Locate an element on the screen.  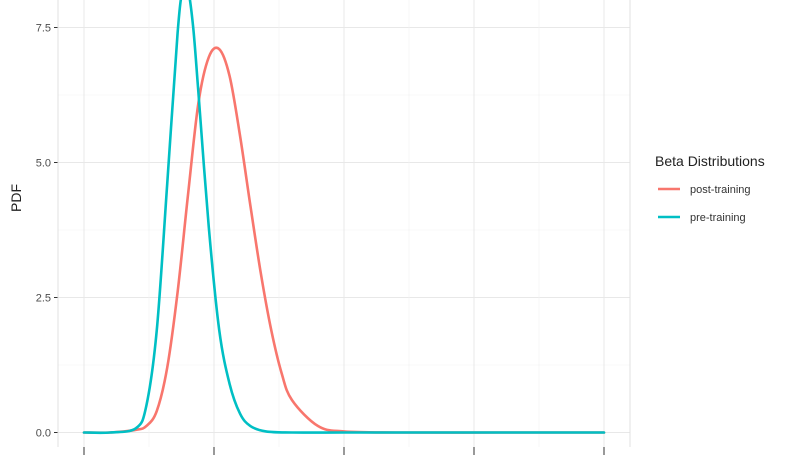
legend-label: post-training is located at coordinates (720, 190).